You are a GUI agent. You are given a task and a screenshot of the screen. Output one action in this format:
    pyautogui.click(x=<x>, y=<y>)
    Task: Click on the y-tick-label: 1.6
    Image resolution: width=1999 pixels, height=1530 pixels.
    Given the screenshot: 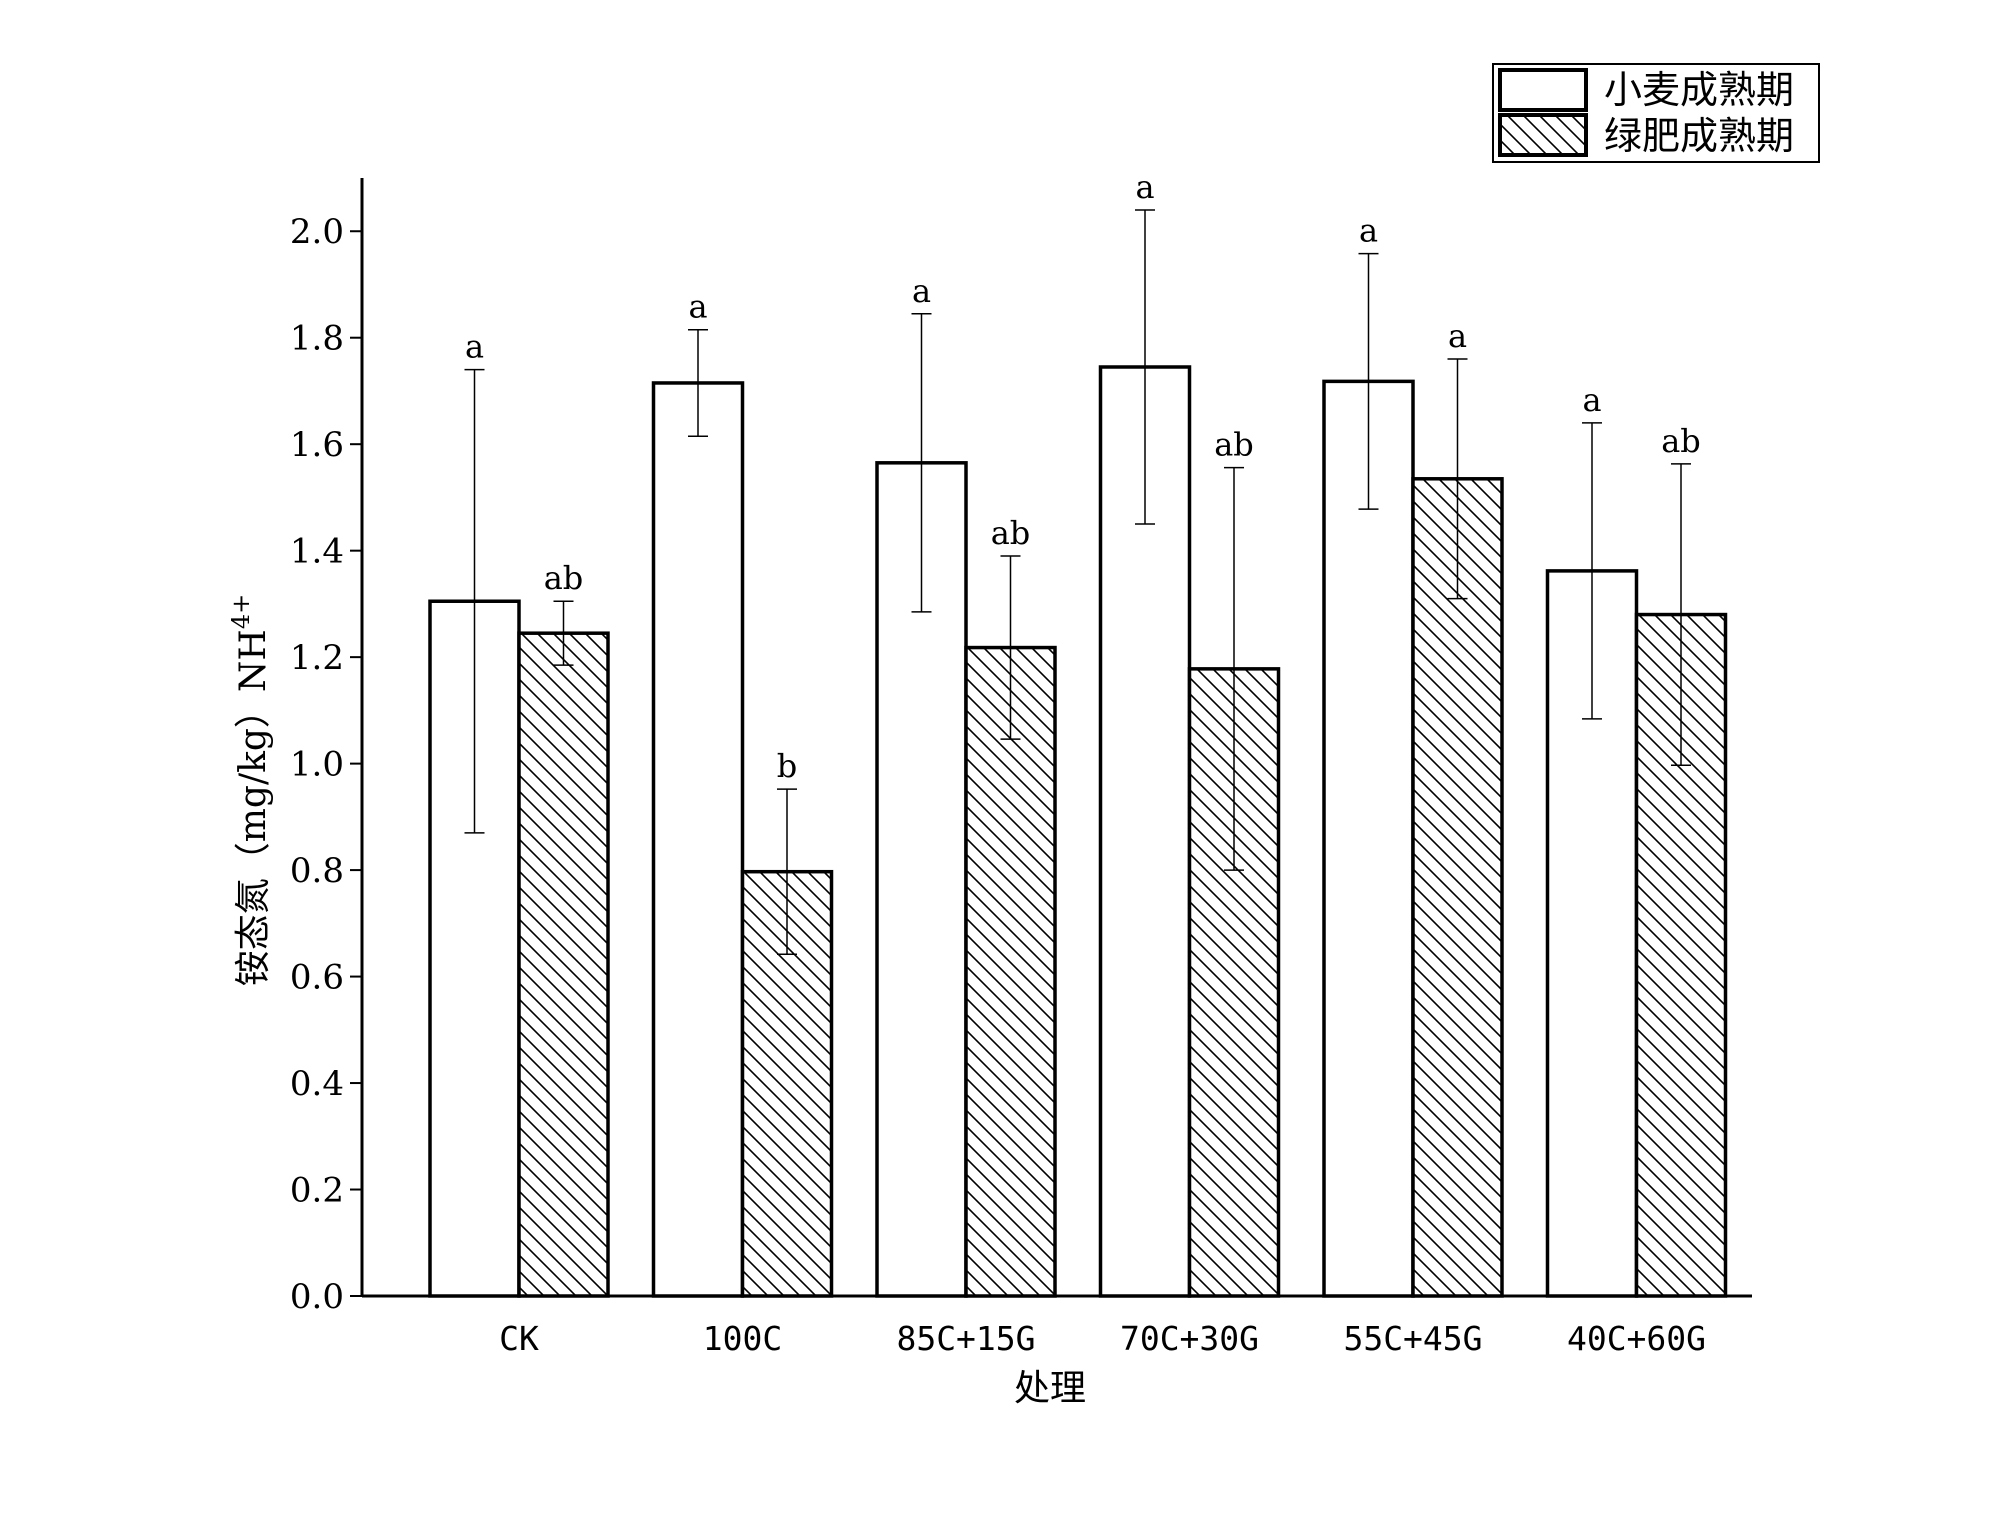 What is the action you would take?
    pyautogui.click(x=317, y=445)
    